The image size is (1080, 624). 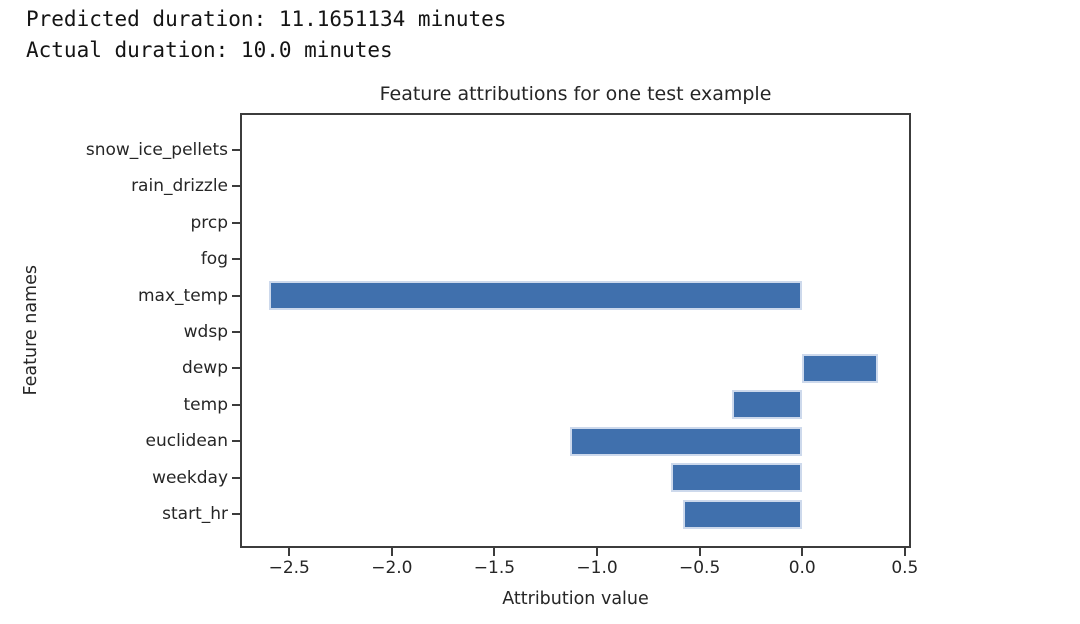 I want to click on bar-dewp, so click(x=840, y=368).